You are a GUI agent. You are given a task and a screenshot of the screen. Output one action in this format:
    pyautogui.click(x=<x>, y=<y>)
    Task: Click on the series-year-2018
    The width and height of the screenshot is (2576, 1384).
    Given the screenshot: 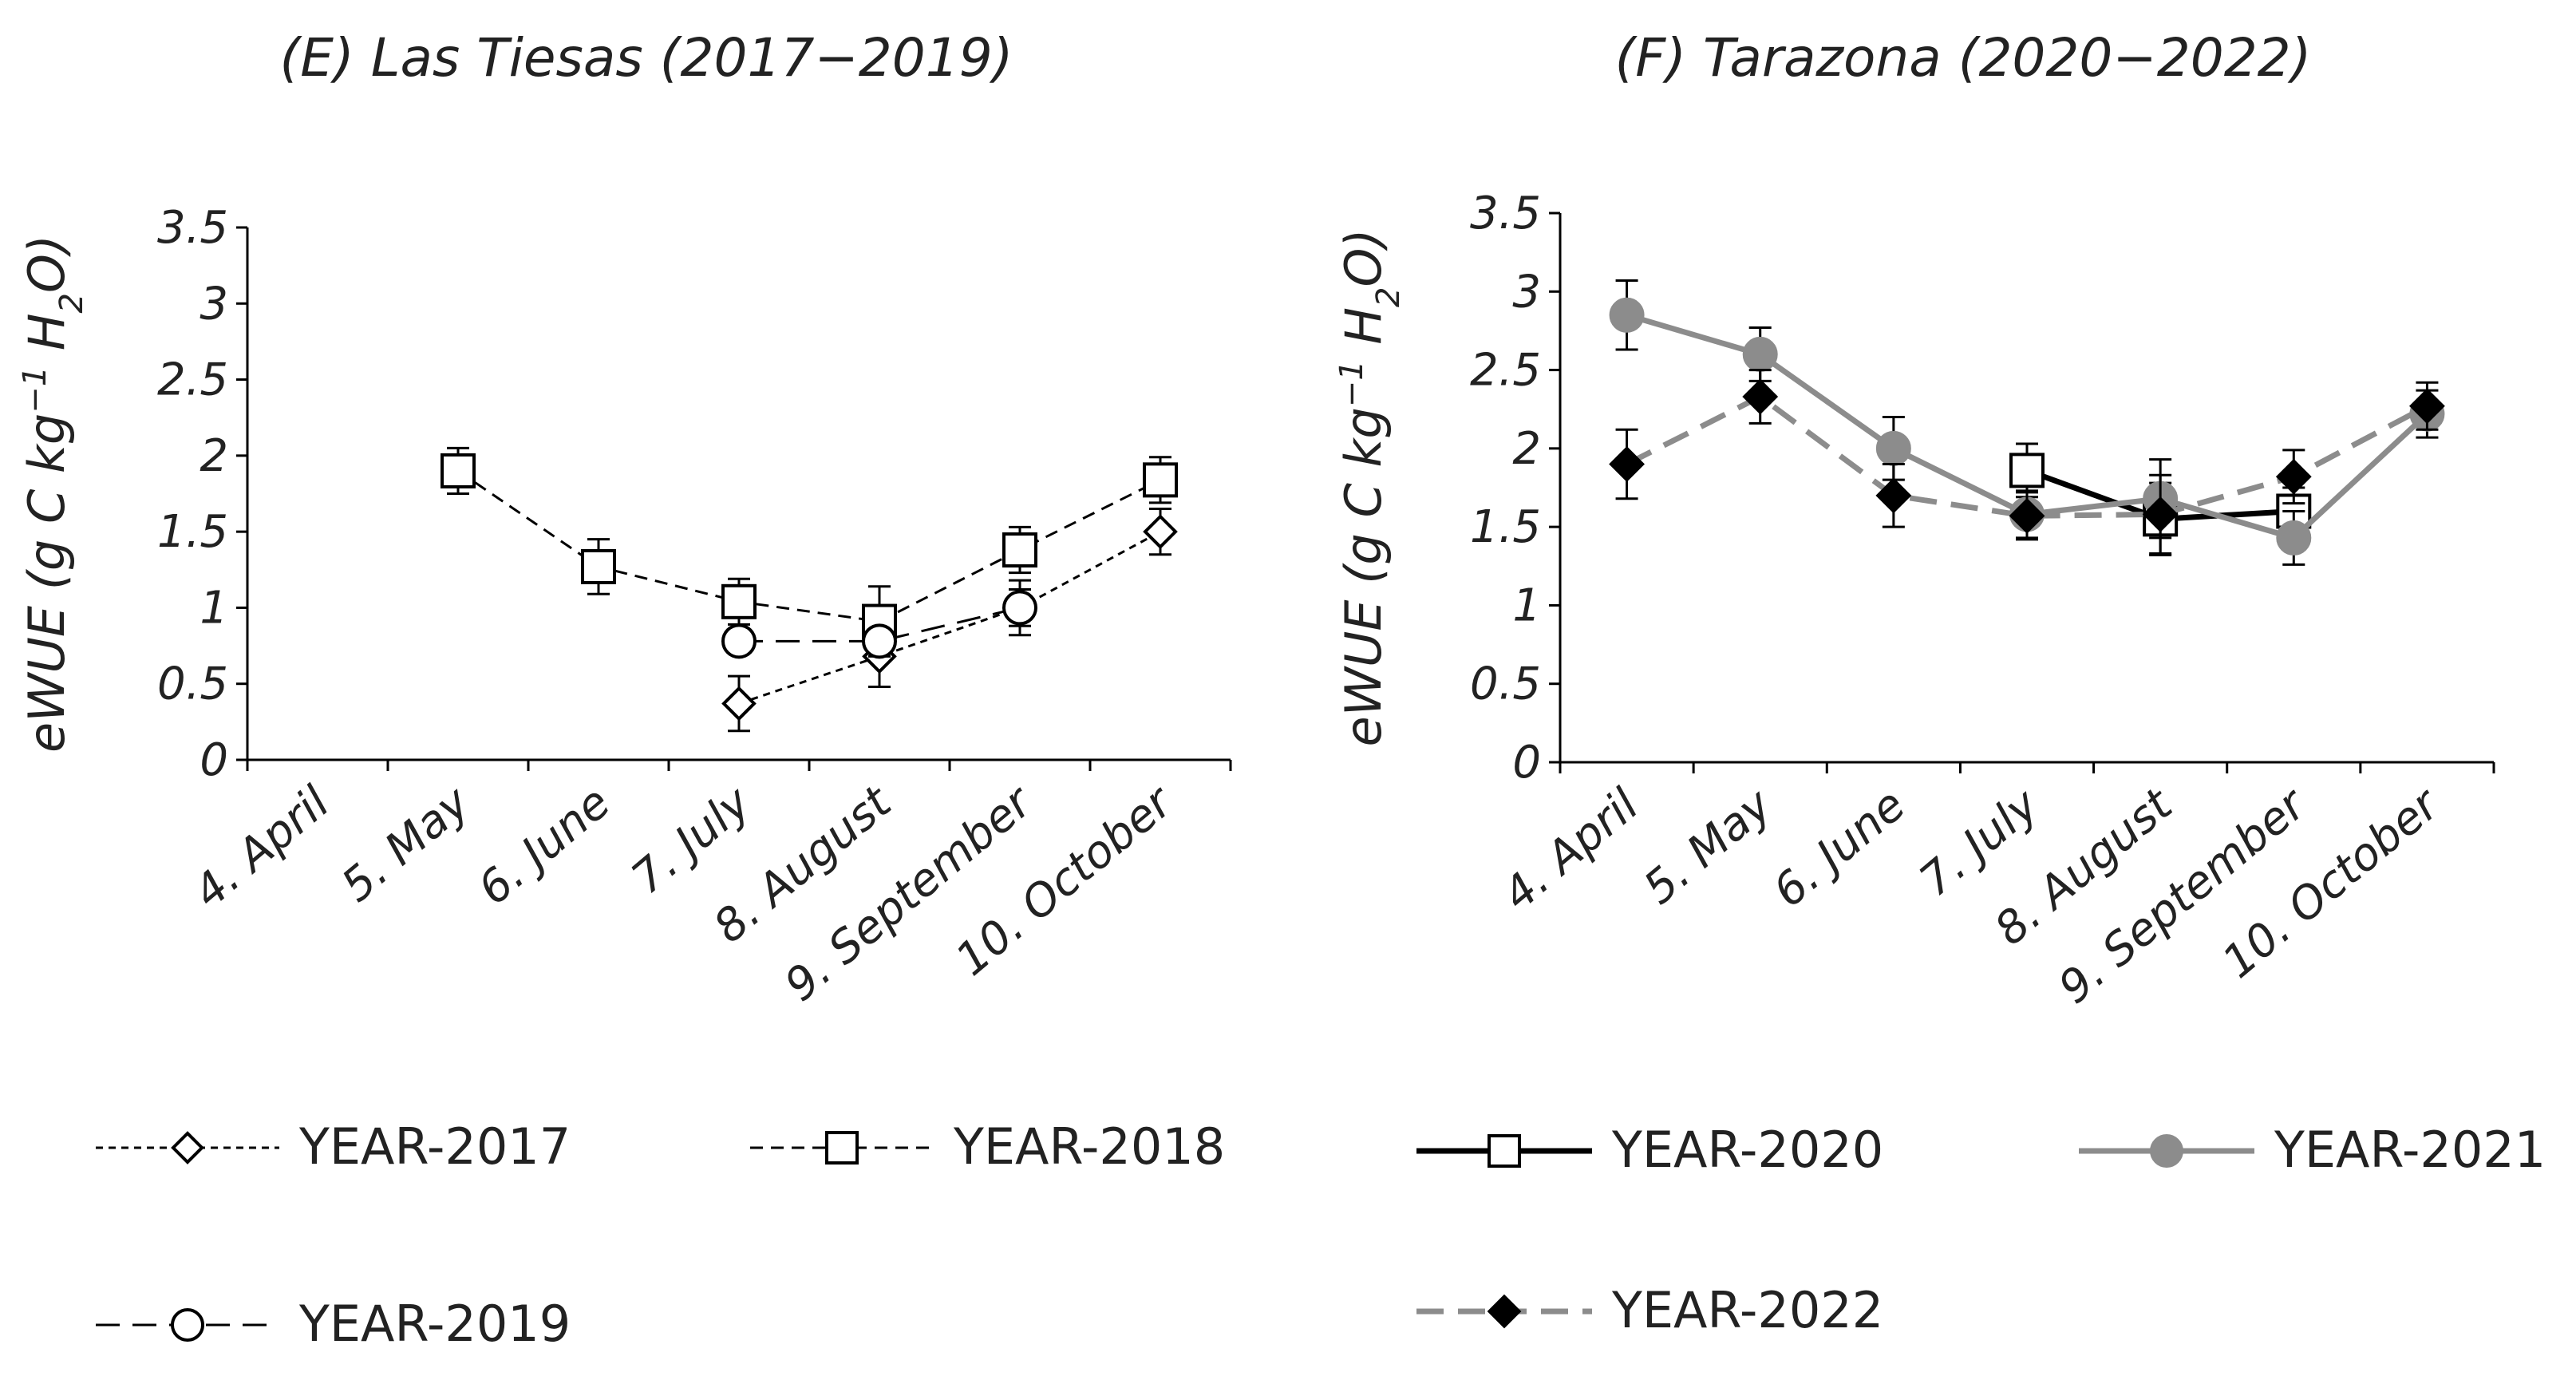 What is the action you would take?
    pyautogui.click(x=809, y=552)
    